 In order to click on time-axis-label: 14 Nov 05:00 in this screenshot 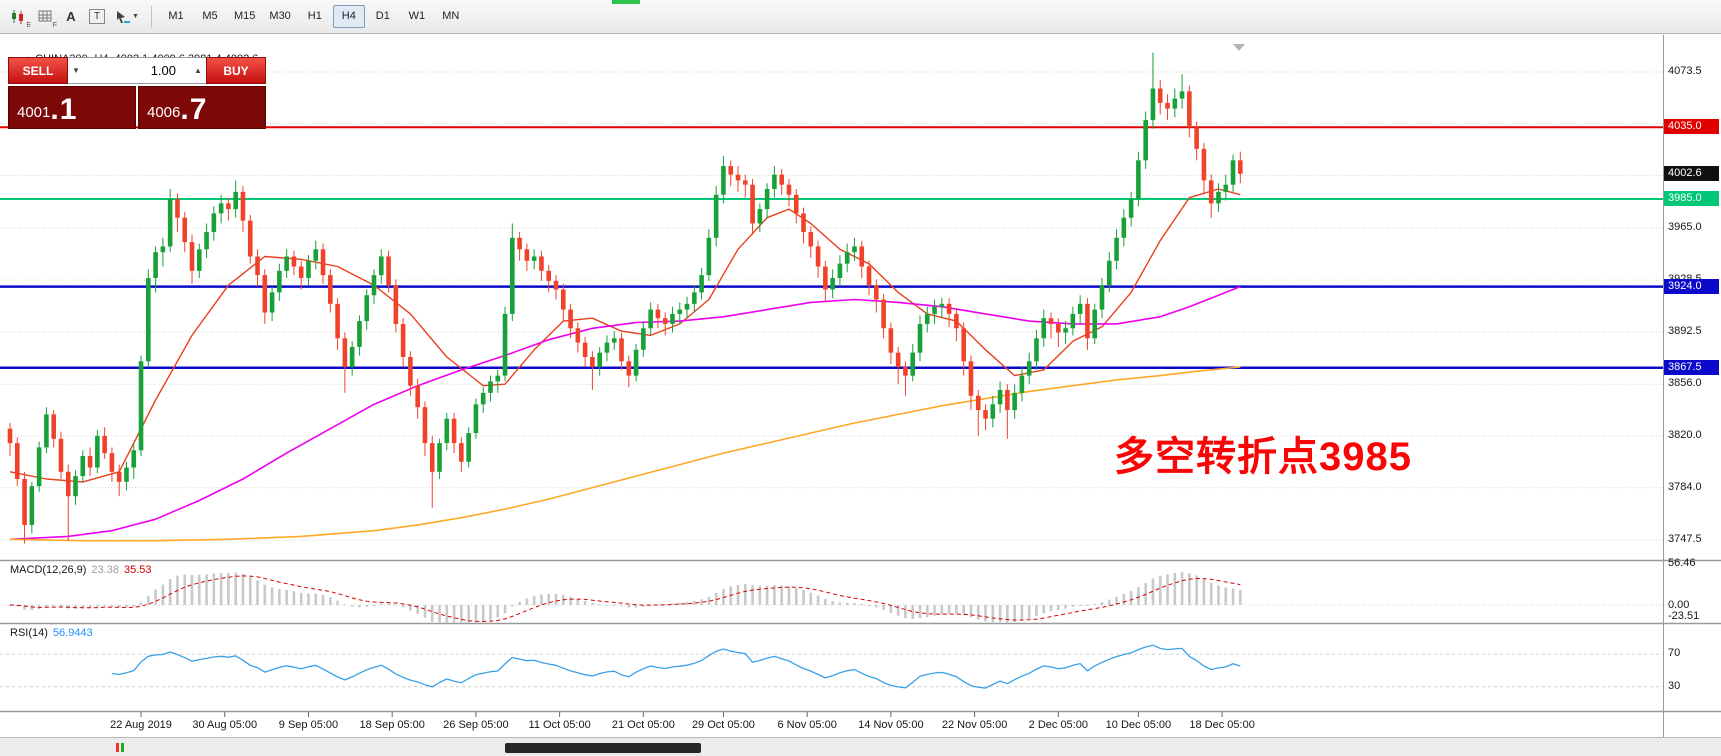, I will do `click(891, 725)`.